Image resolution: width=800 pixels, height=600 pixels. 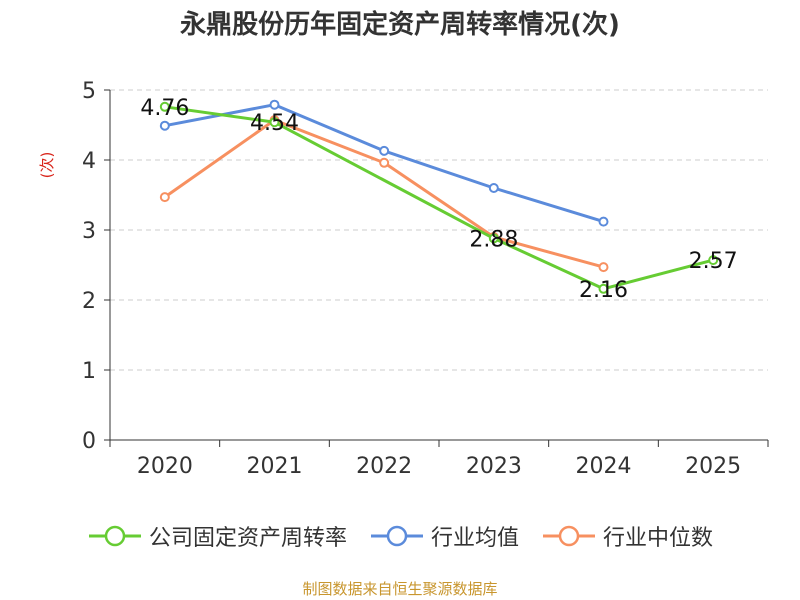 What do you see at coordinates (89, 91) in the screenshot?
I see `y-tick-label: 5` at bounding box center [89, 91].